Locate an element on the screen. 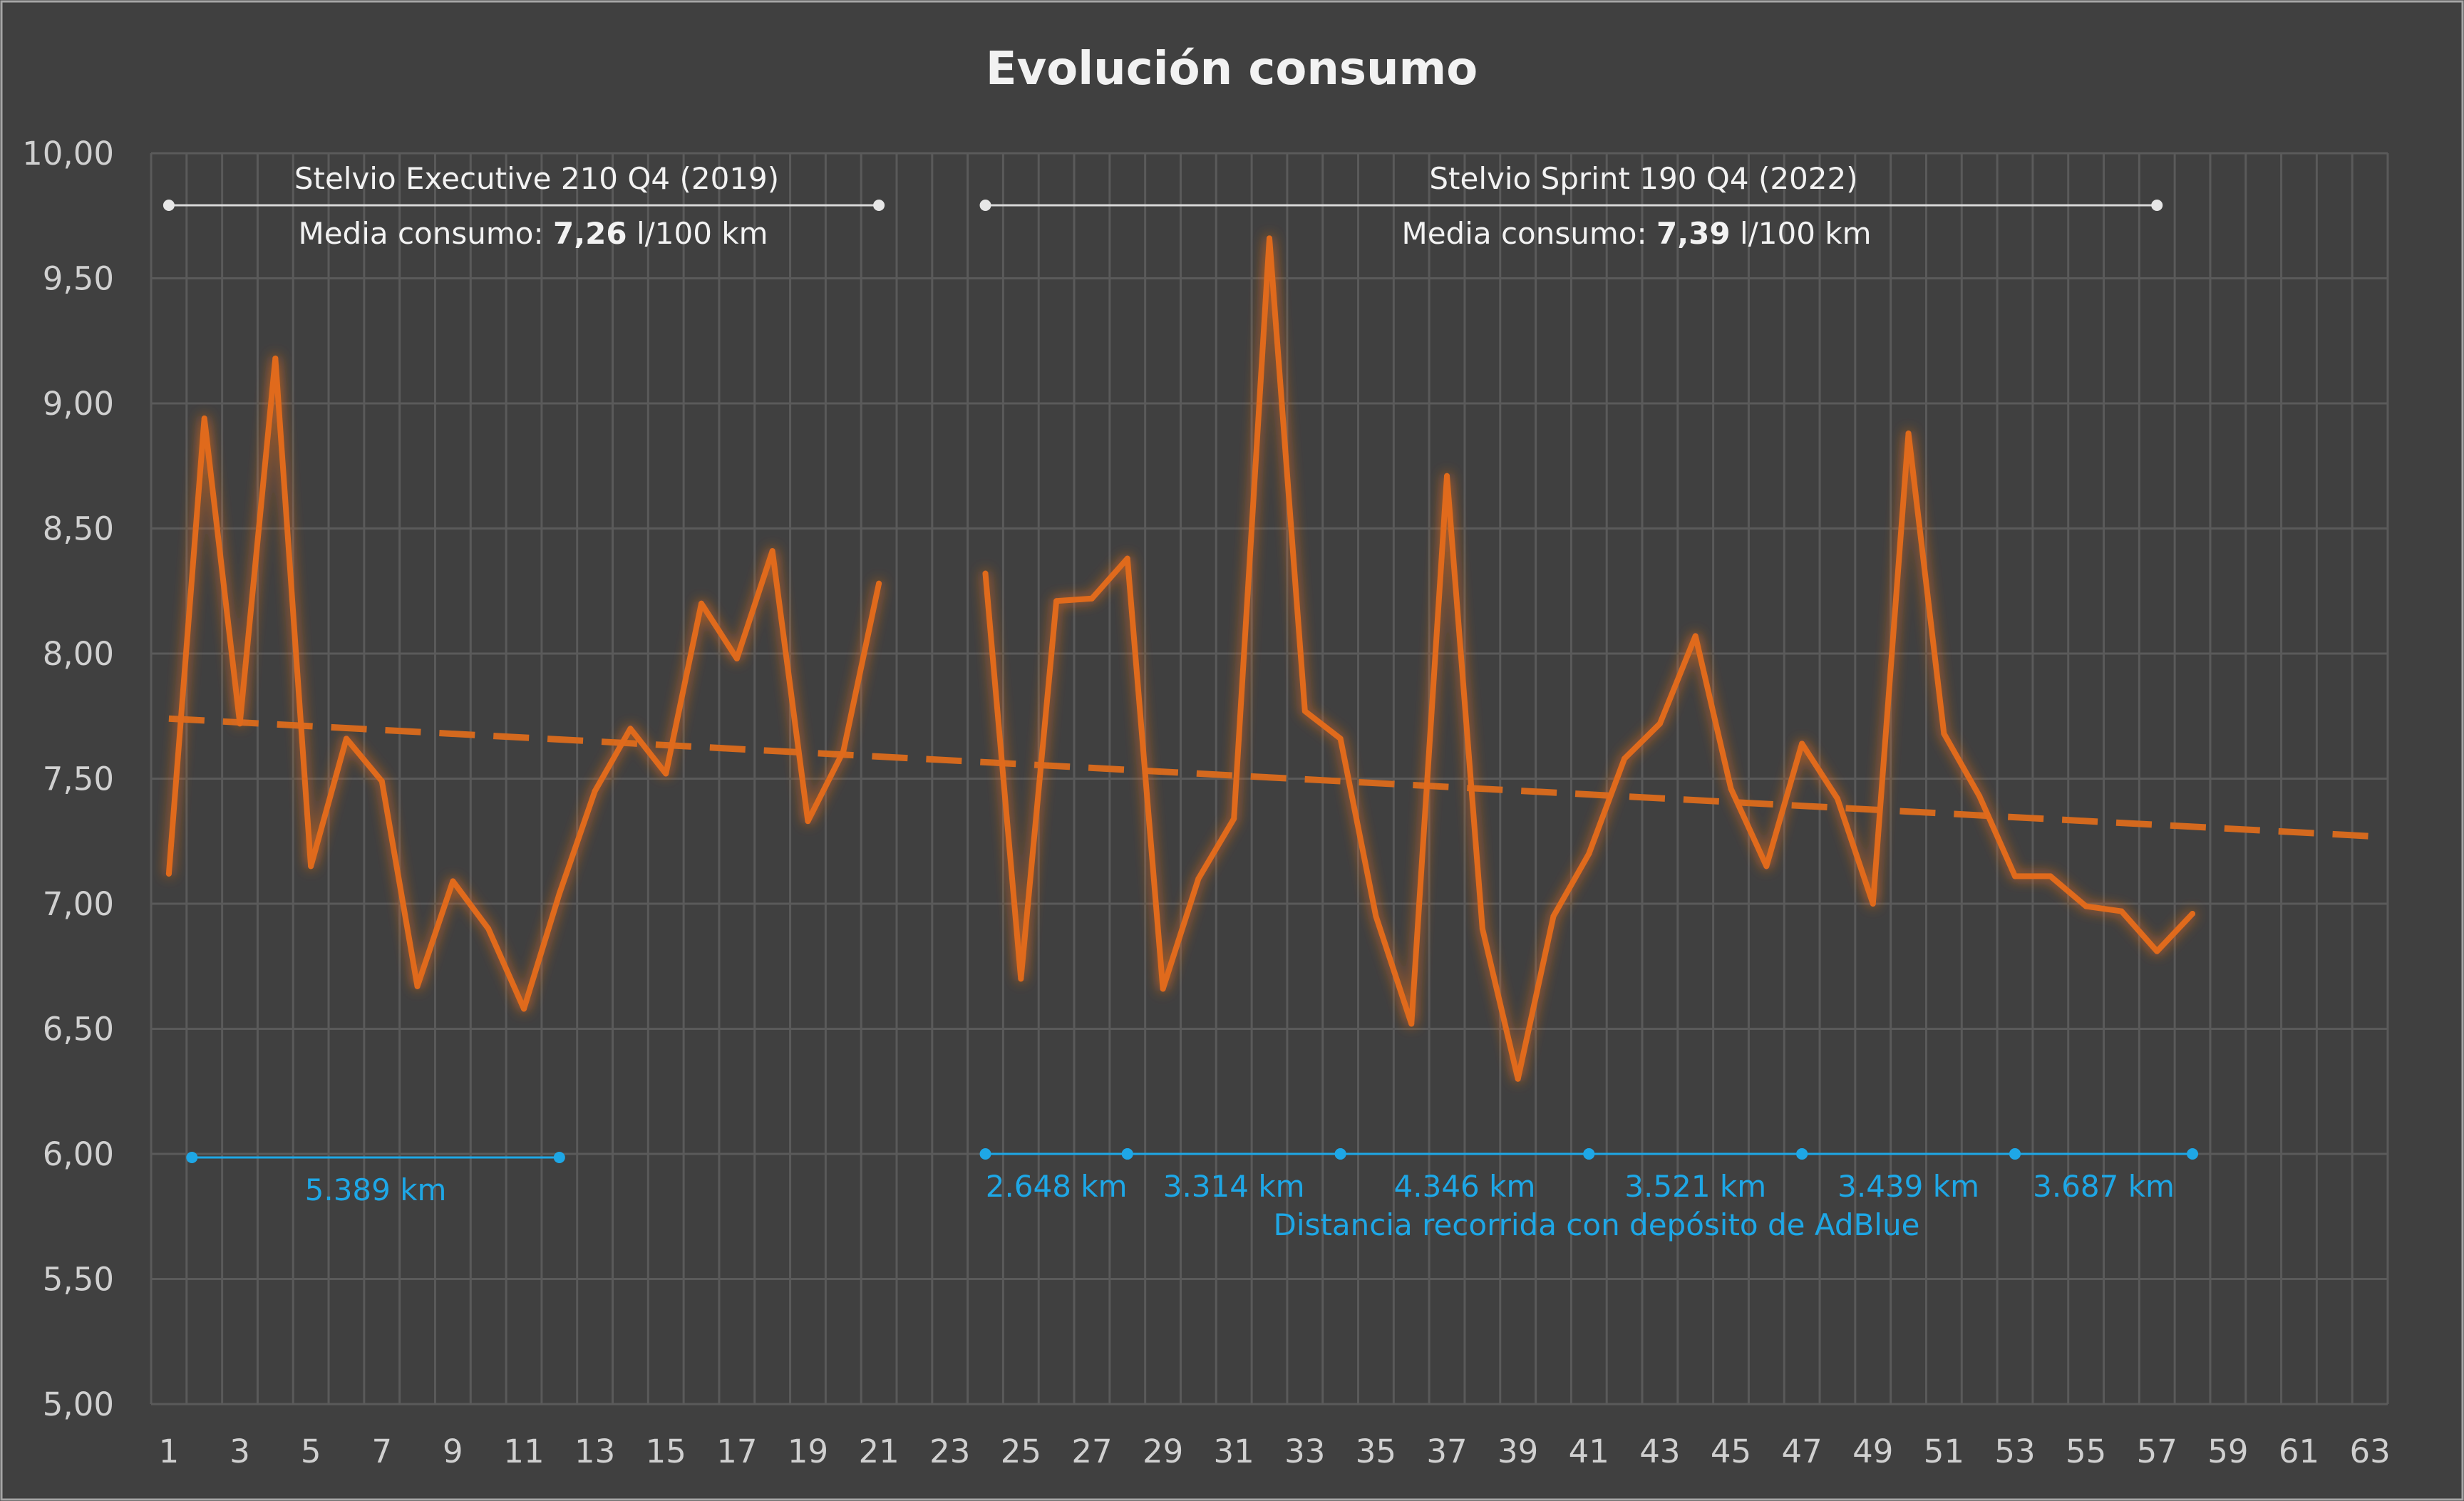 Image resolution: width=2464 pixels, height=1501 pixels. group2-average-suffix: l/100 km is located at coordinates (1801, 233).